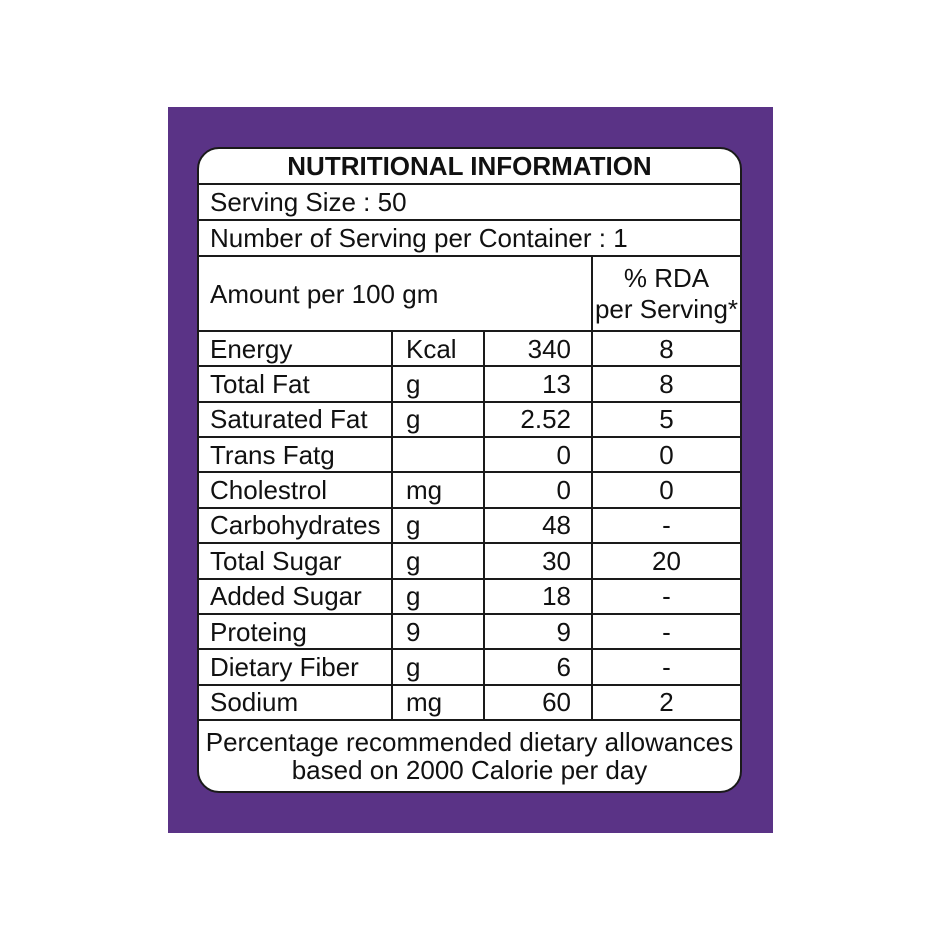 This screenshot has width=940, height=940. Describe the element at coordinates (539, 525) in the screenshot. I see `nutrient-amount: 48` at that location.